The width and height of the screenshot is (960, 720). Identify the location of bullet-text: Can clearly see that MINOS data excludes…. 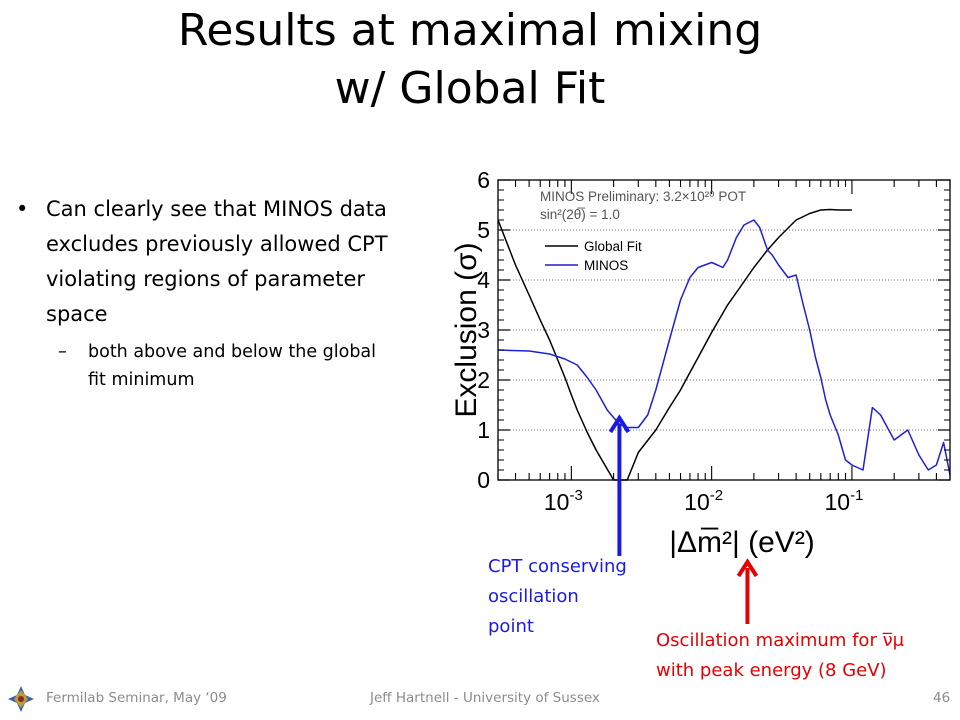
(217, 261).